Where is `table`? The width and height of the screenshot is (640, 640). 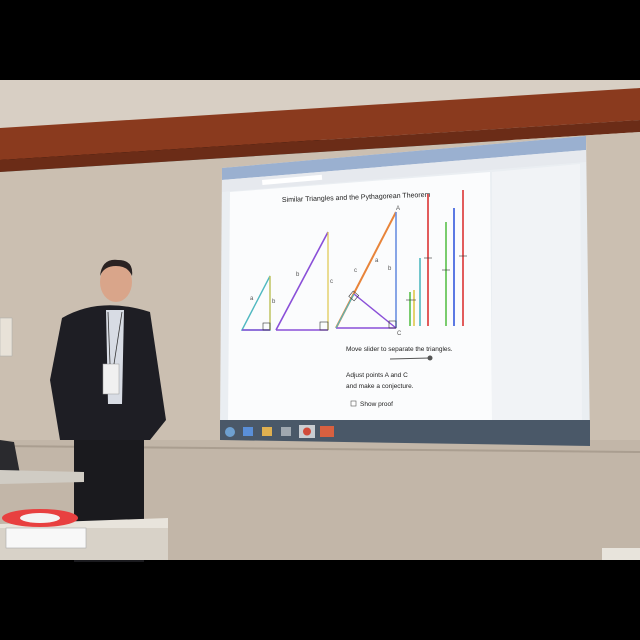
table is located at coordinates (84, 534).